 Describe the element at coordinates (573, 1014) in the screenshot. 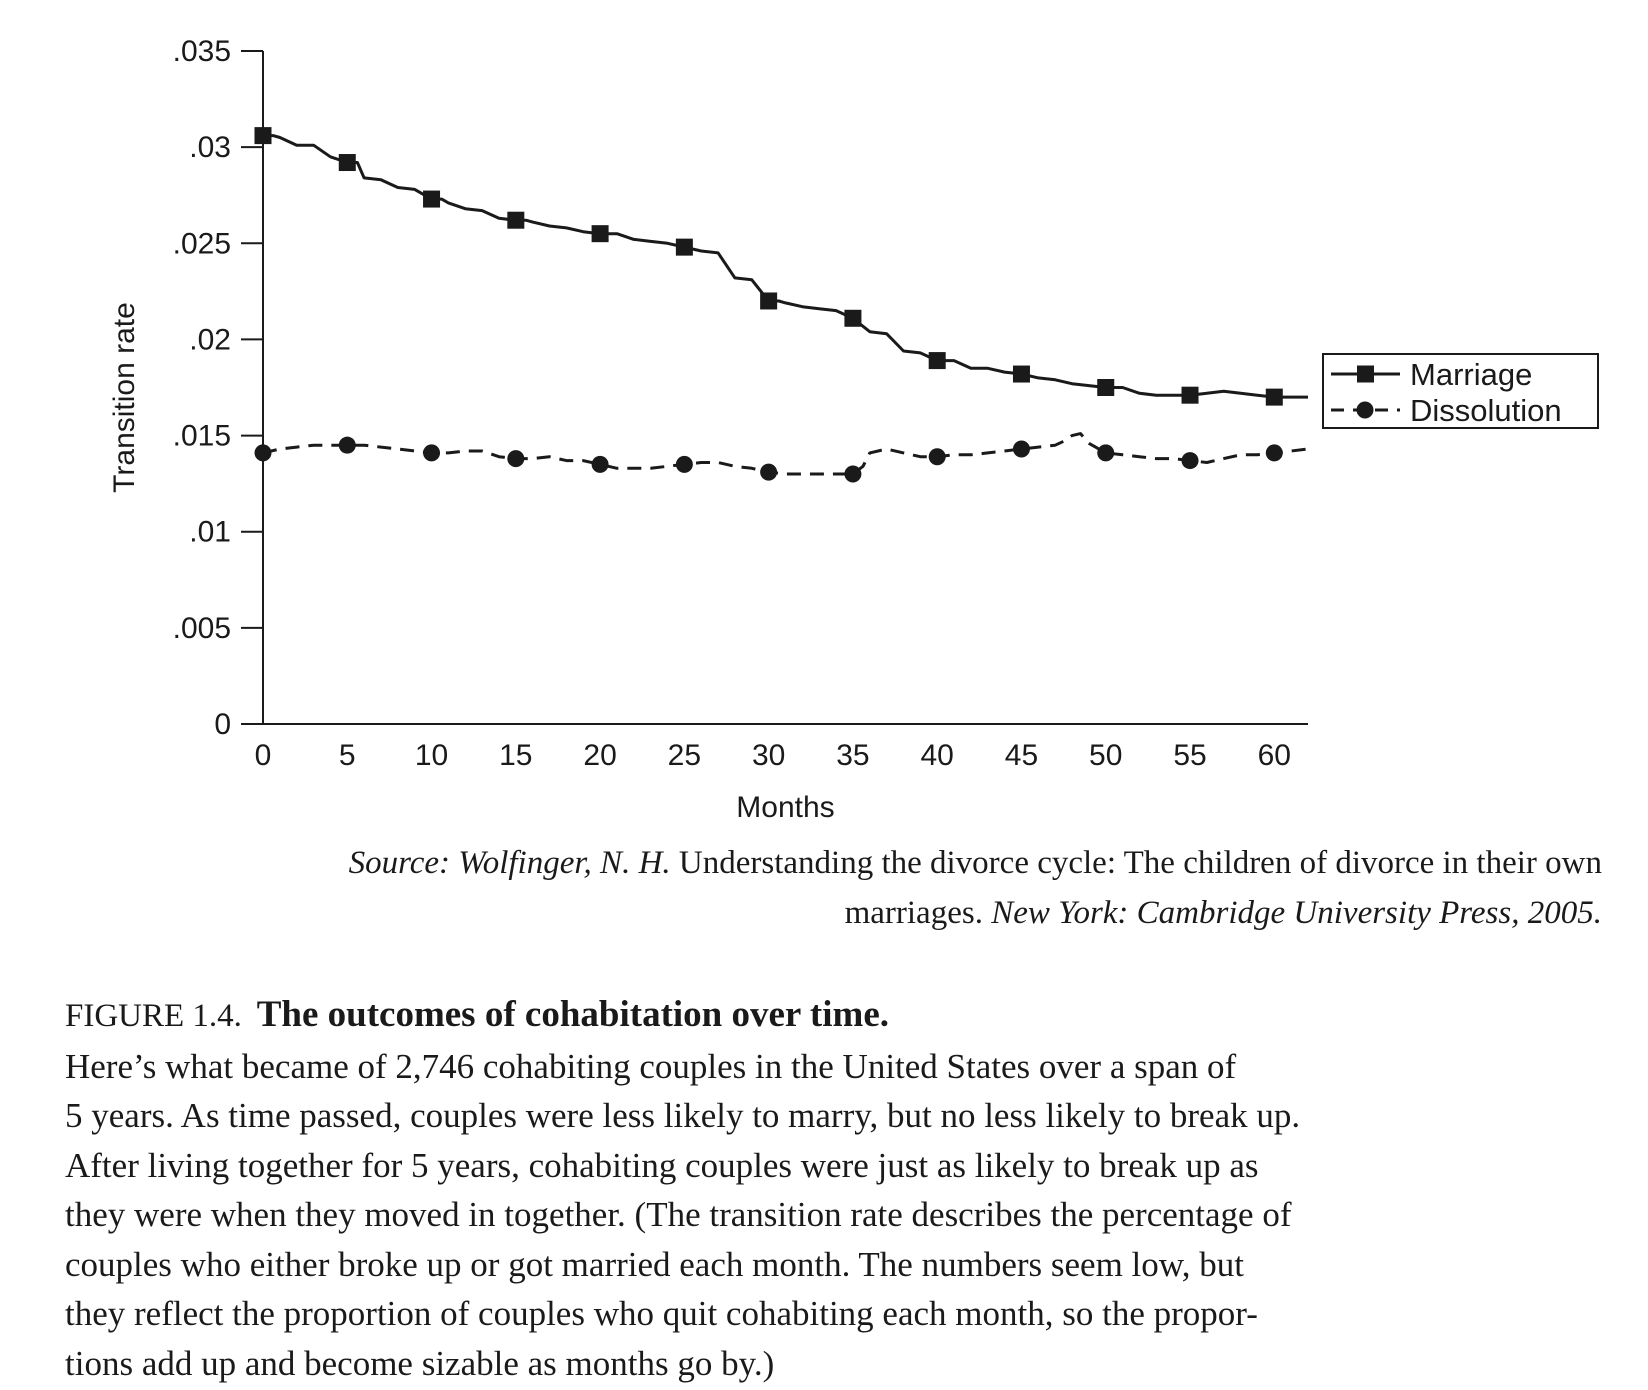

I see `figure-title: The outcomes of cohabitation over time.` at that location.